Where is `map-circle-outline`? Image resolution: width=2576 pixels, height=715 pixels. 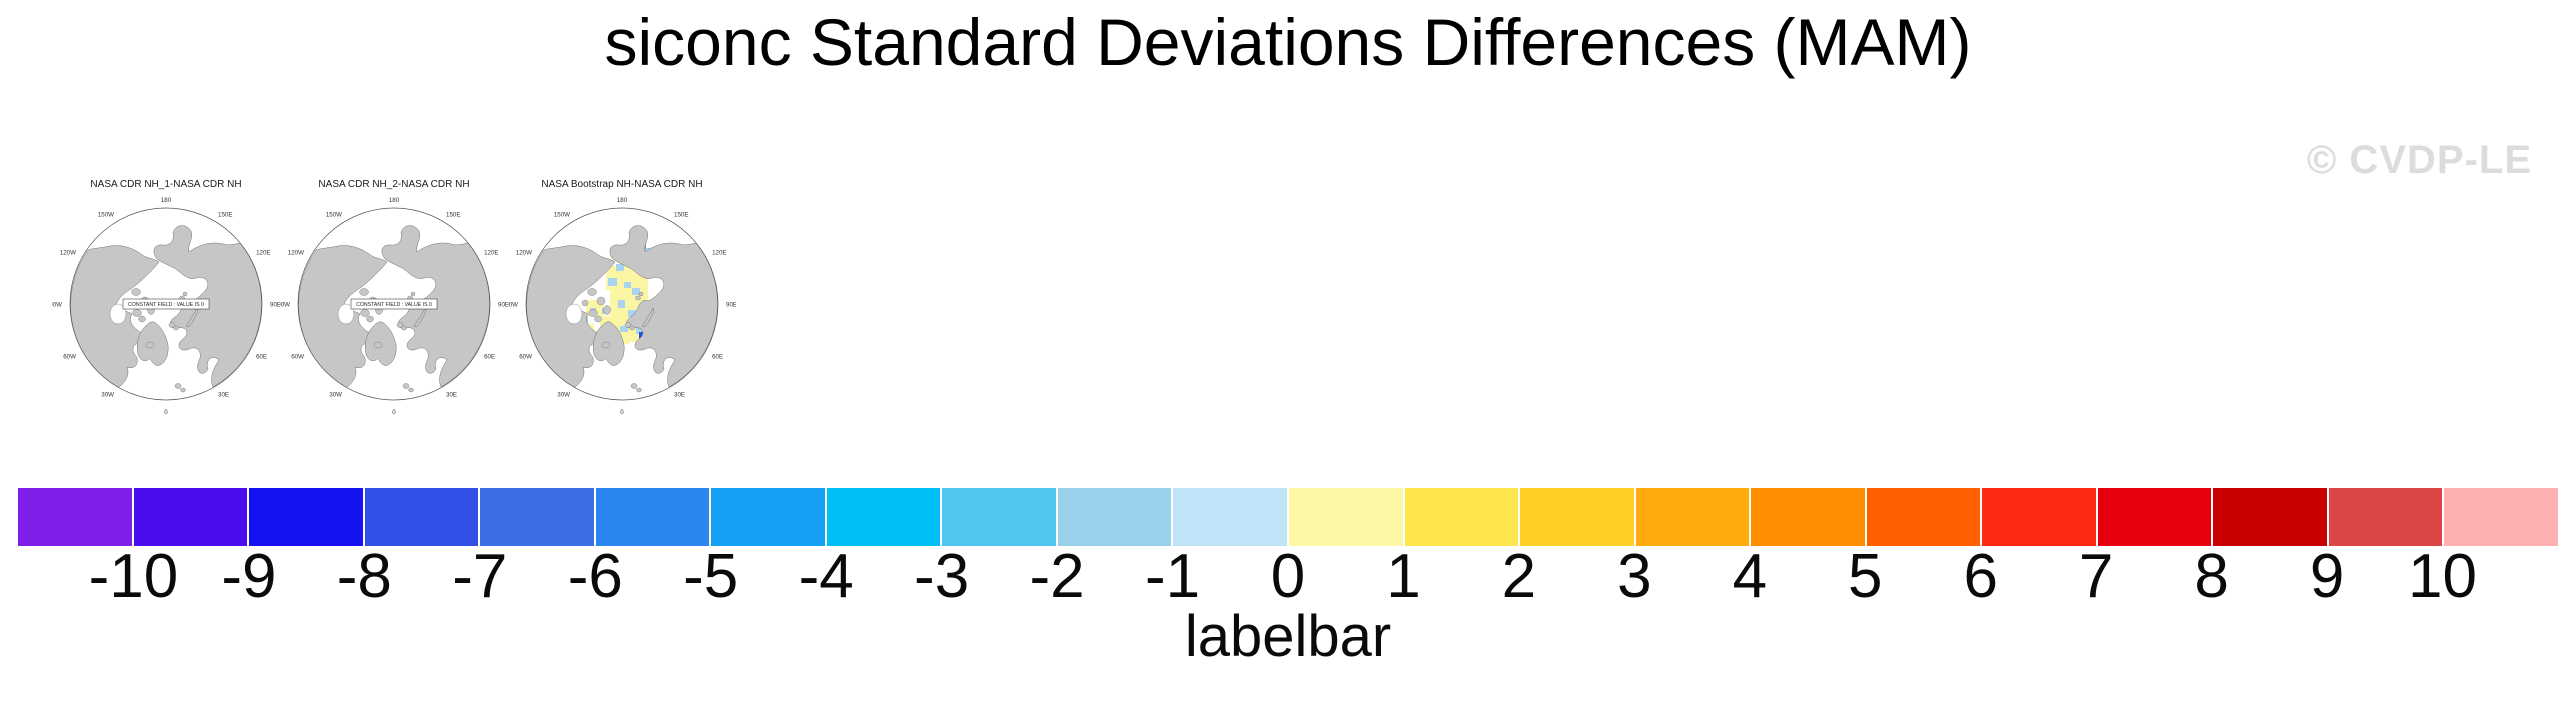 map-circle-outline is located at coordinates (394, 304).